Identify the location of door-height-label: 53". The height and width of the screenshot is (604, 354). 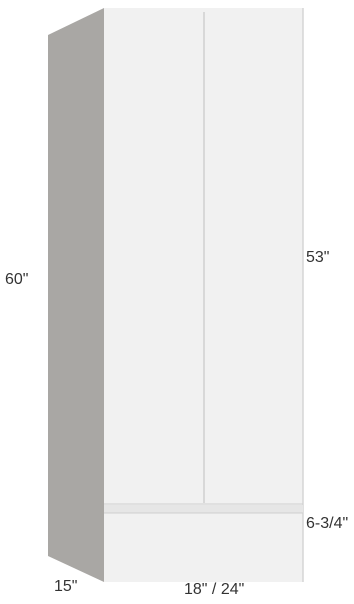
(317, 257).